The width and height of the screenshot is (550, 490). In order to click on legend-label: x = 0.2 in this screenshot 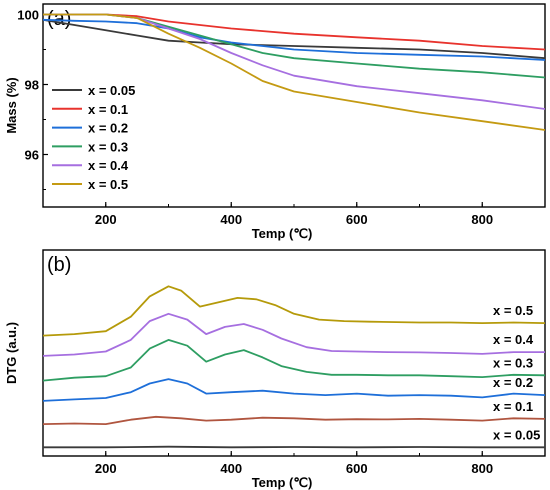, I will do `click(108, 128)`.